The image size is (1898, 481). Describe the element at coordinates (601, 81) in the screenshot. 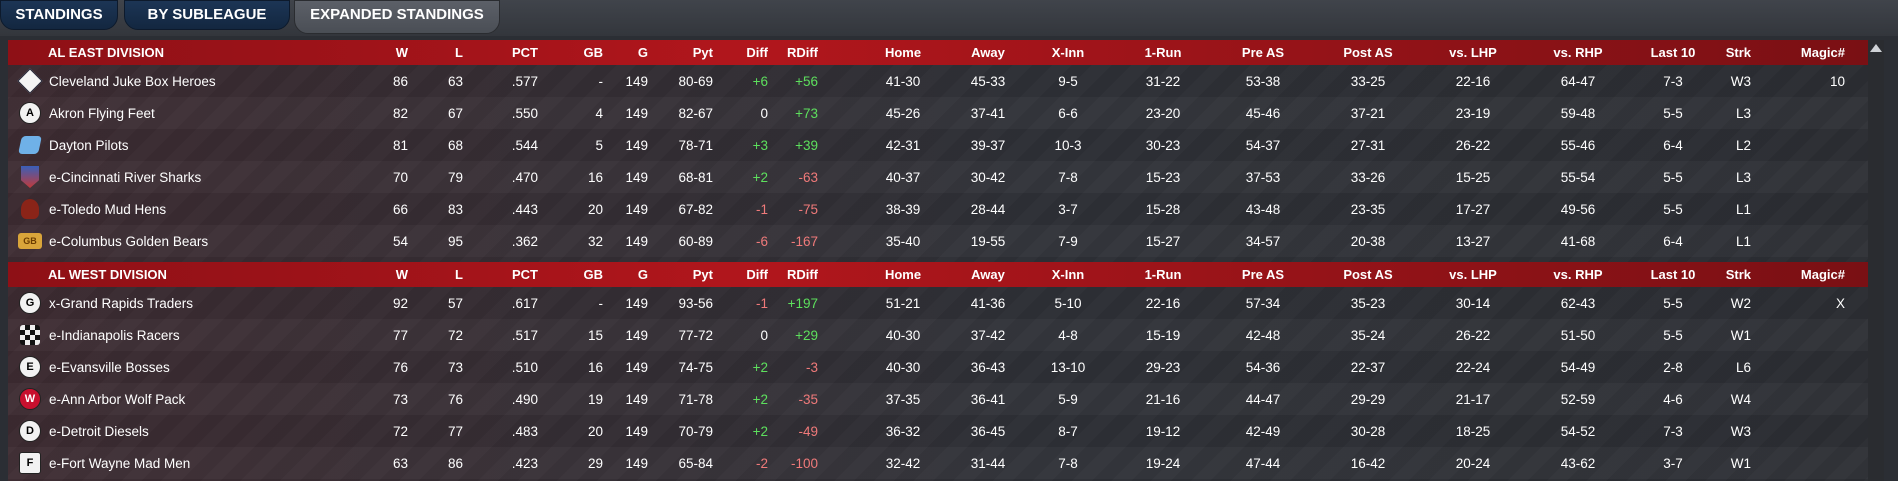

I see `stat-cell: -` at that location.